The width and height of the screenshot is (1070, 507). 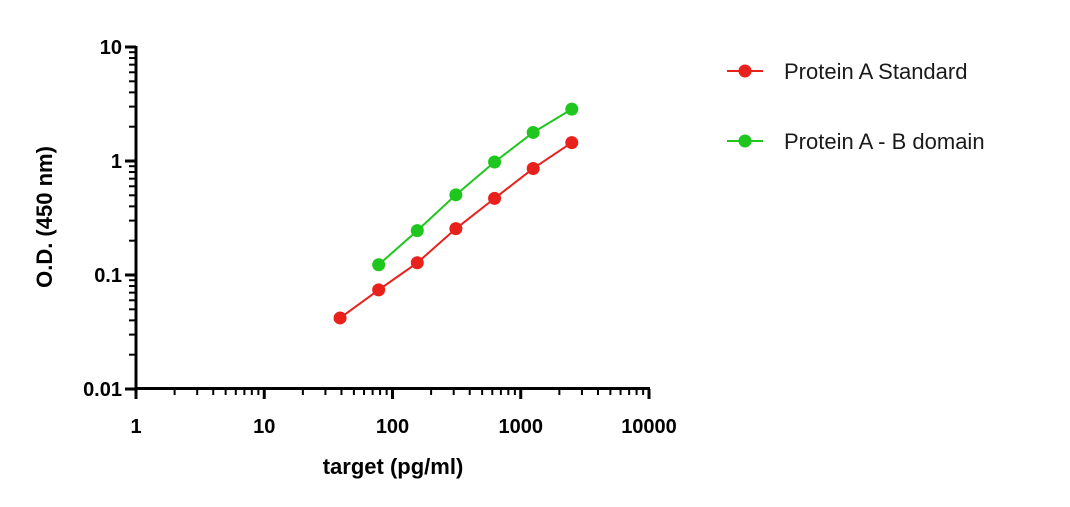 What do you see at coordinates (44, 217) in the screenshot?
I see `y-axis-title: O.D. (450 nm)` at bounding box center [44, 217].